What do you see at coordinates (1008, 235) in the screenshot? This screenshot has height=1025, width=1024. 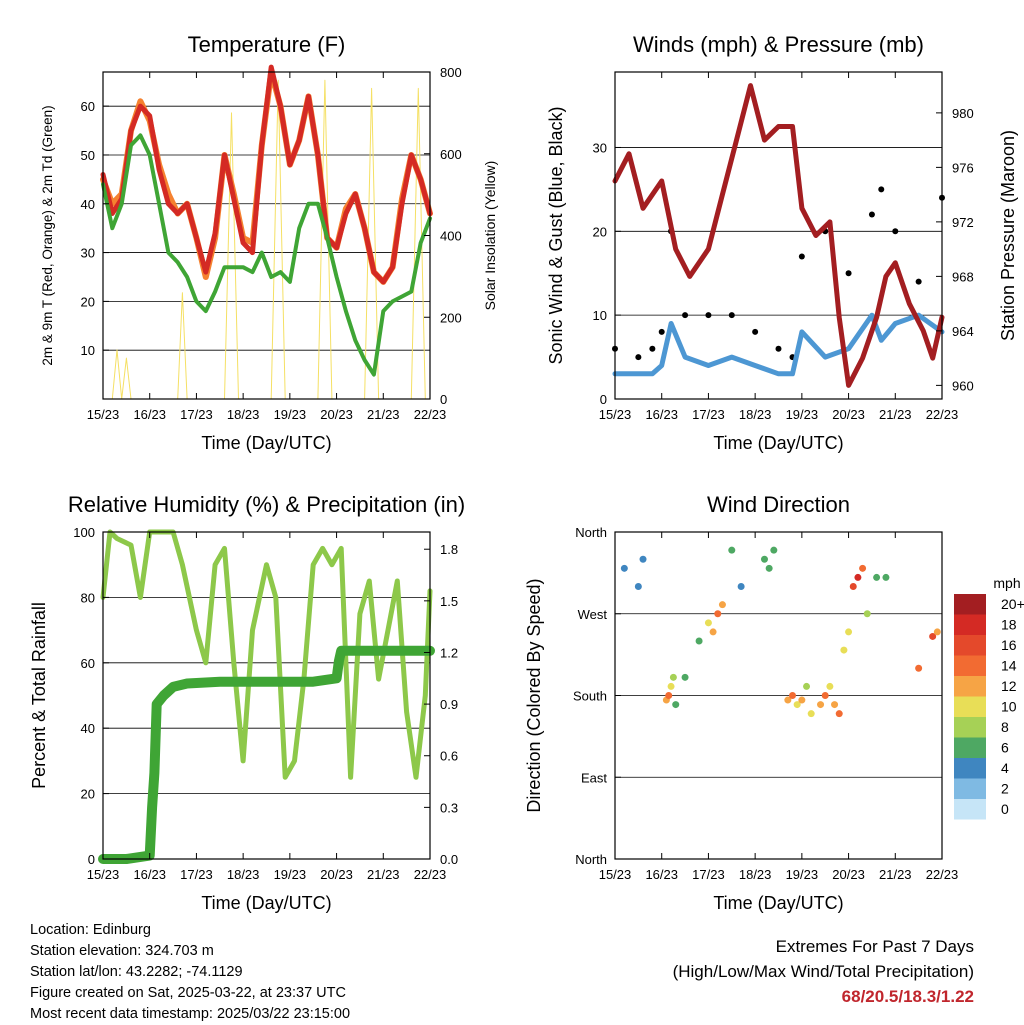 I see `y2-axis-label: Station Pressure (Maroon)` at bounding box center [1008, 235].